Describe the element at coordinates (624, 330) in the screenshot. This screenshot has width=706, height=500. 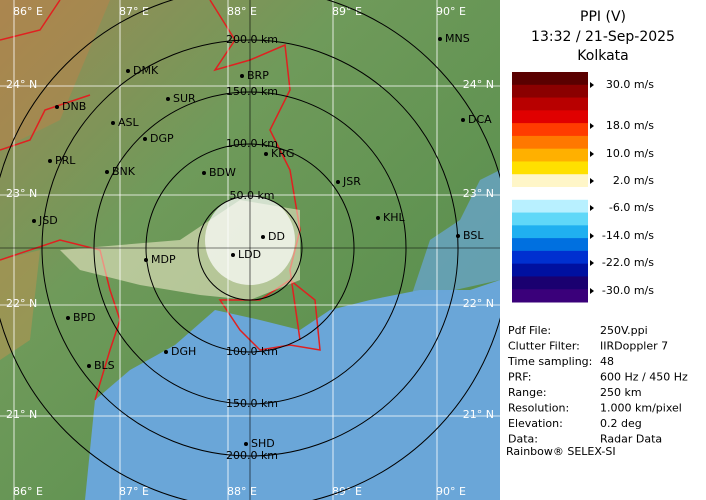
I see `info-value: 250V.ppi` at that location.